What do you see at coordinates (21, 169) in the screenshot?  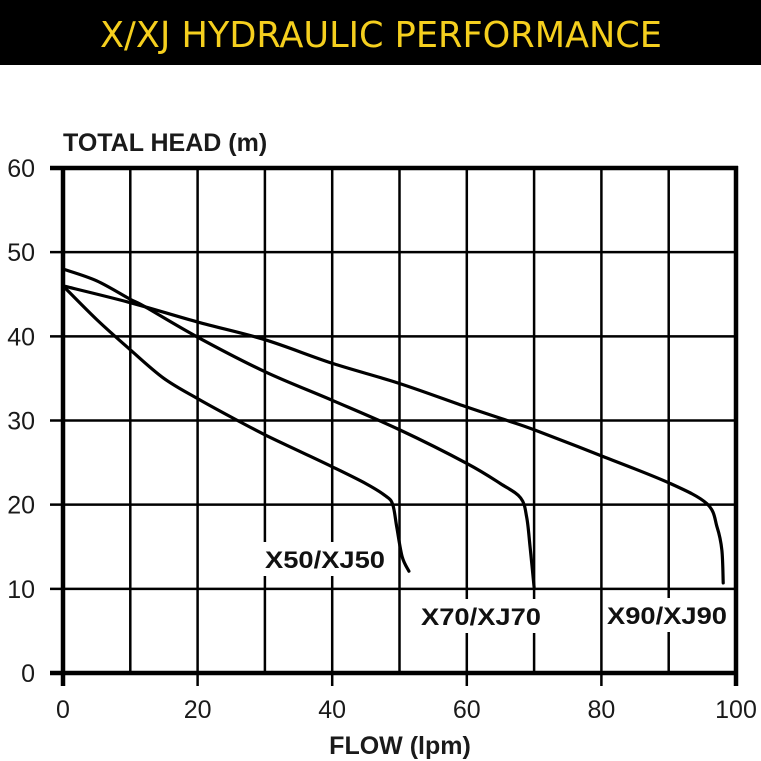 I see `y-tick-label: 60` at bounding box center [21, 169].